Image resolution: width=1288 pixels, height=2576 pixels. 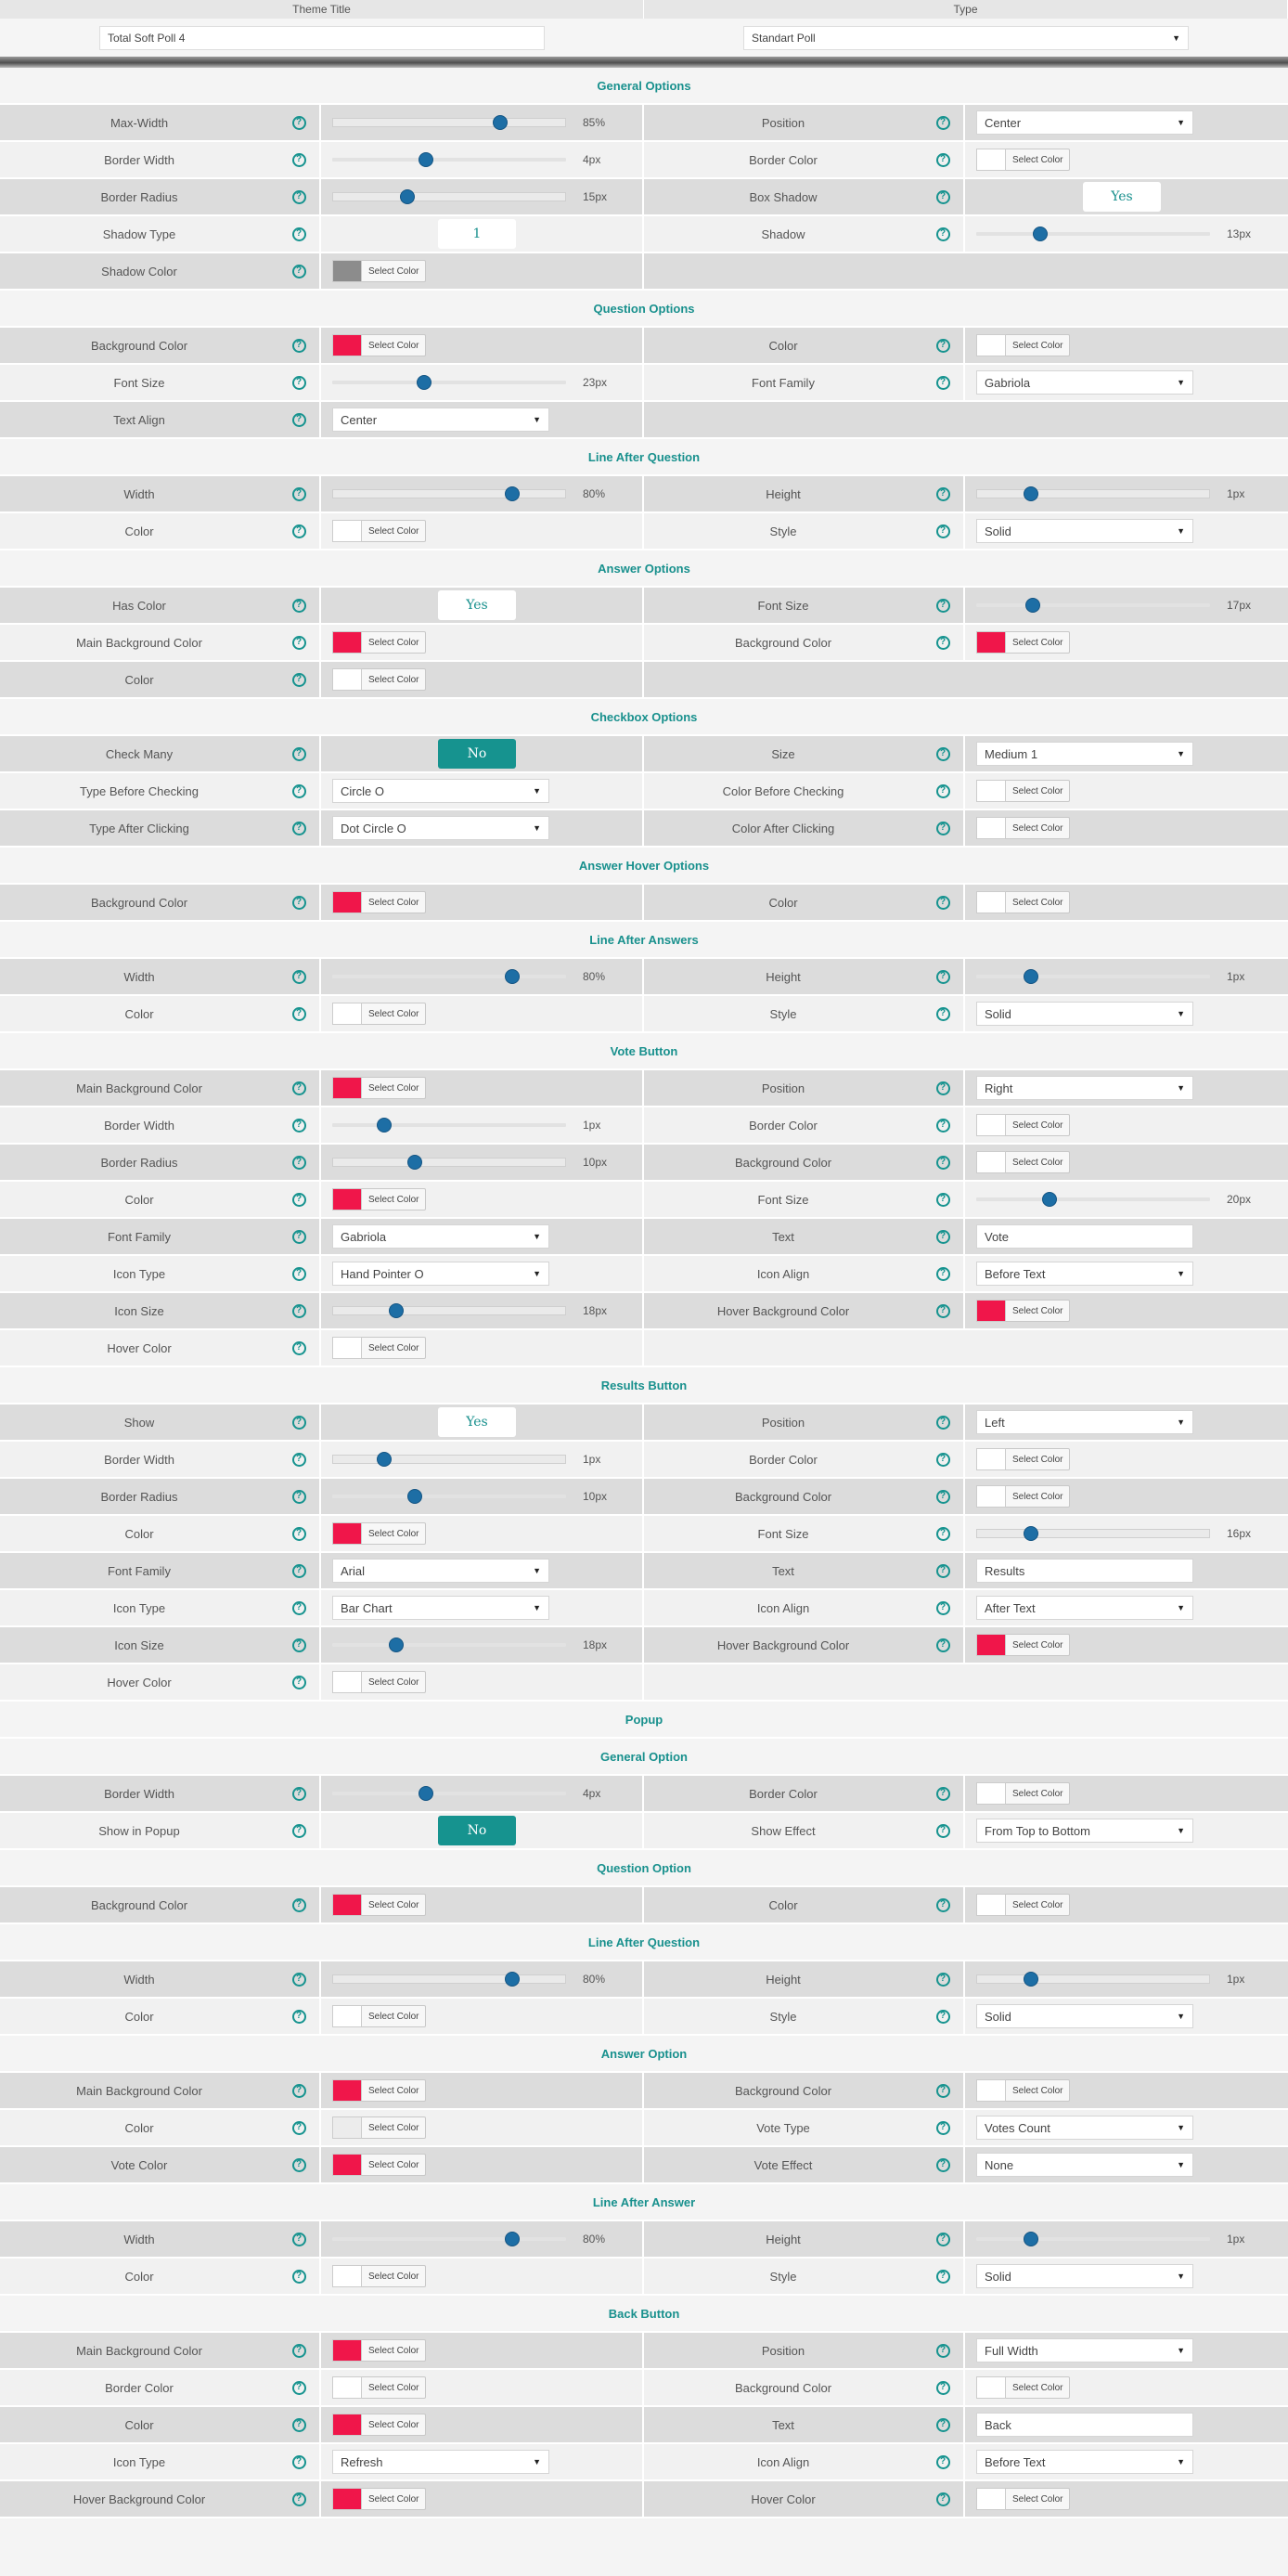 I want to click on font-size-slider: 17px, so click(x=1113, y=605).